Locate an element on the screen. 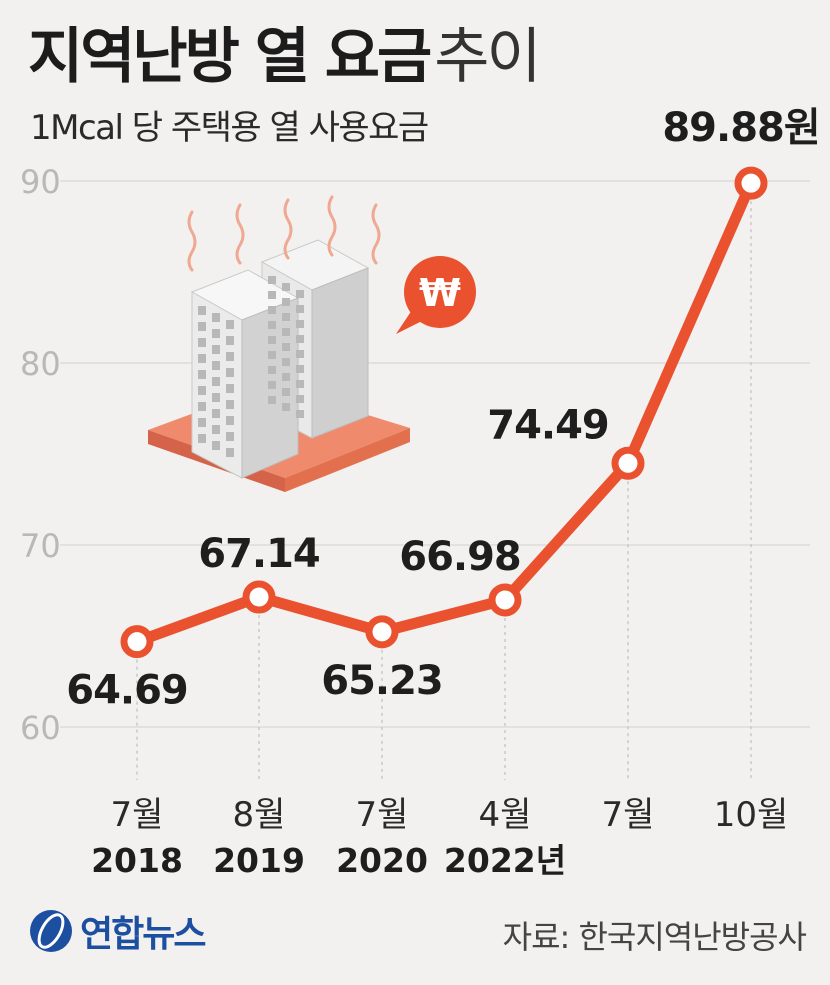 This screenshot has height=985, width=830. x-tick-year: 2018 is located at coordinates (137, 860).